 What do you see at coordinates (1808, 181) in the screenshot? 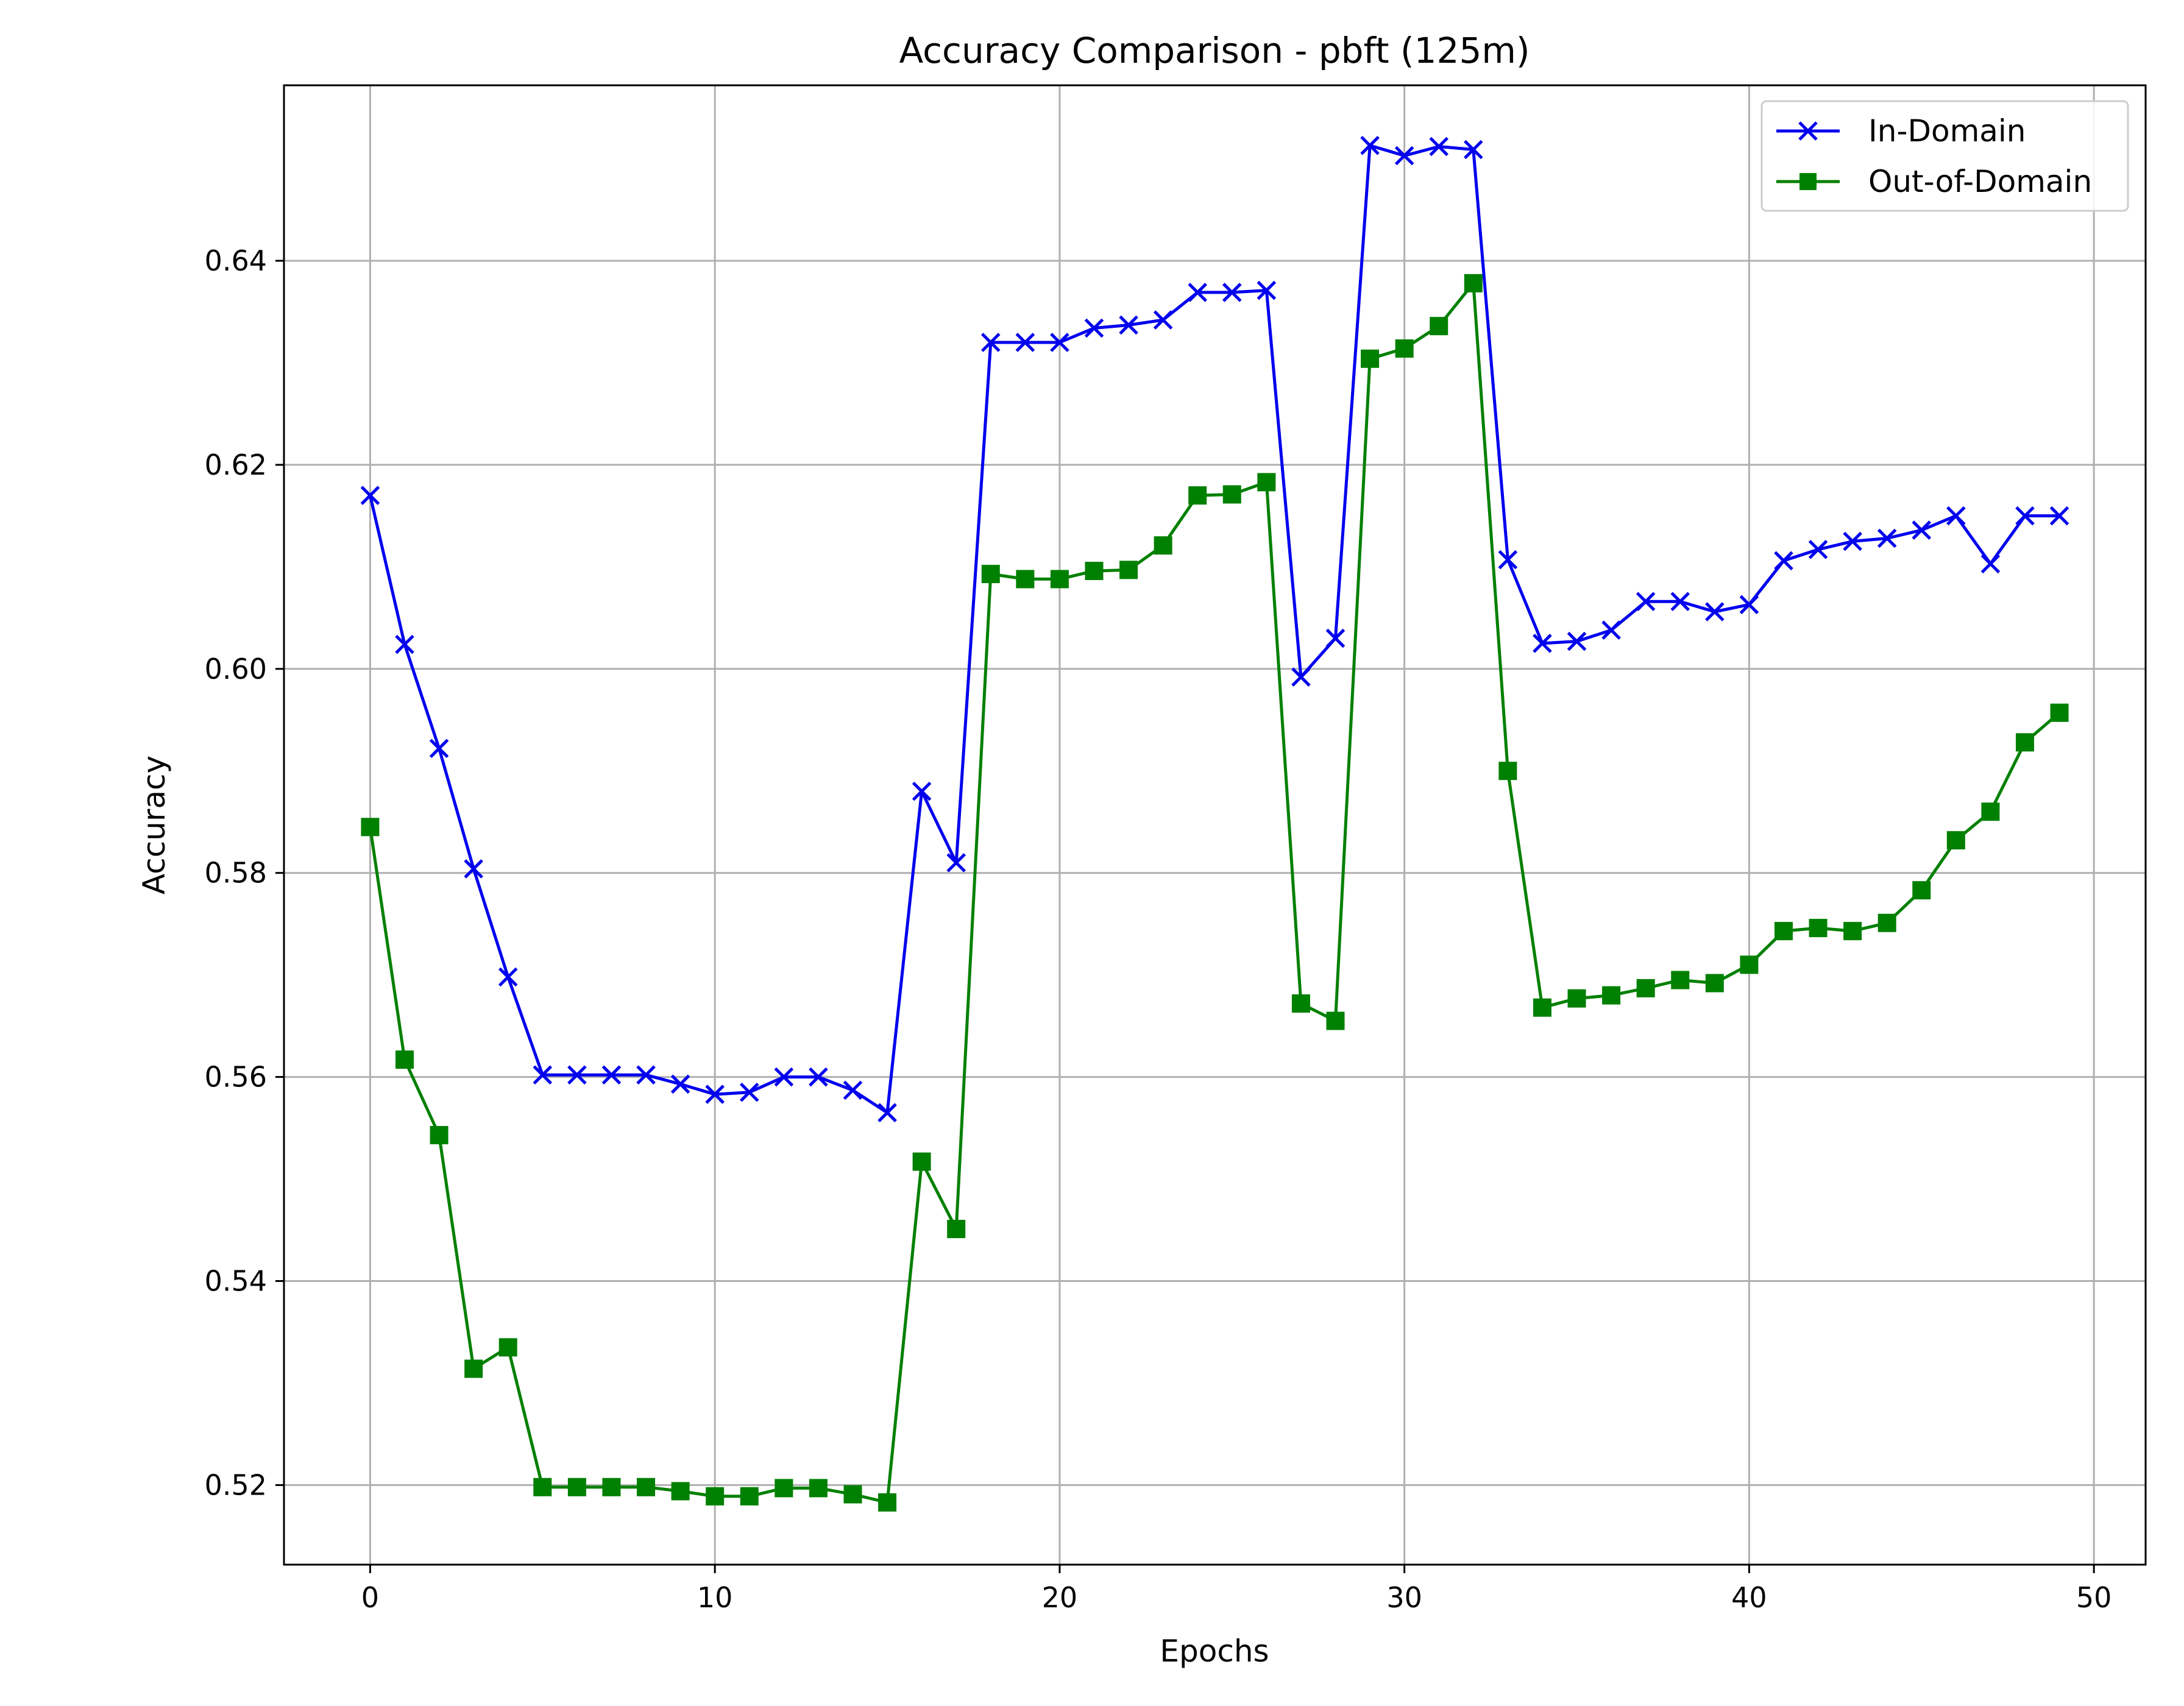
I see `legend-marker-out-of-domain` at bounding box center [1808, 181].